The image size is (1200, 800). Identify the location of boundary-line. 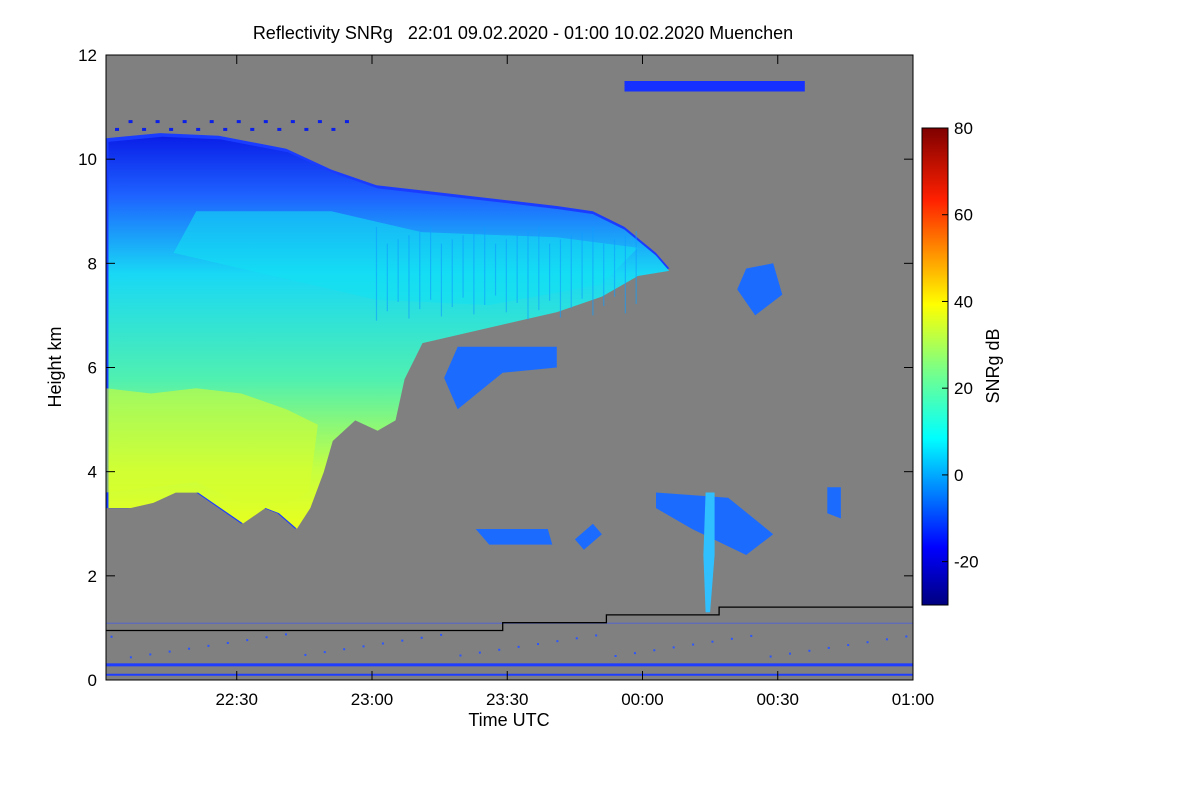
(509, 619).